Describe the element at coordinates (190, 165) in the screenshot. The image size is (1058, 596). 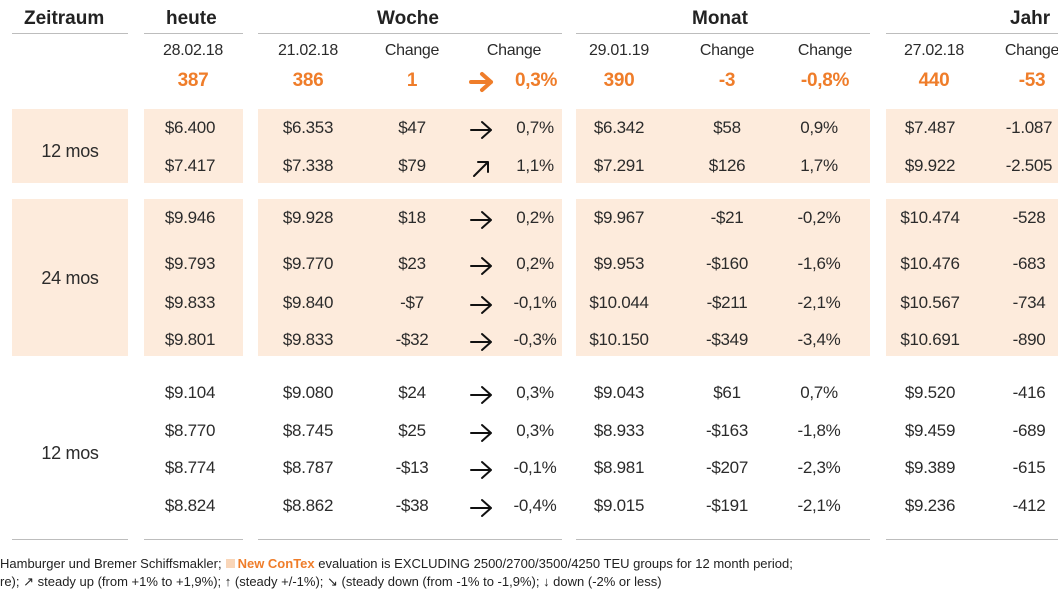
I see `cell-heute: $7.417` at that location.